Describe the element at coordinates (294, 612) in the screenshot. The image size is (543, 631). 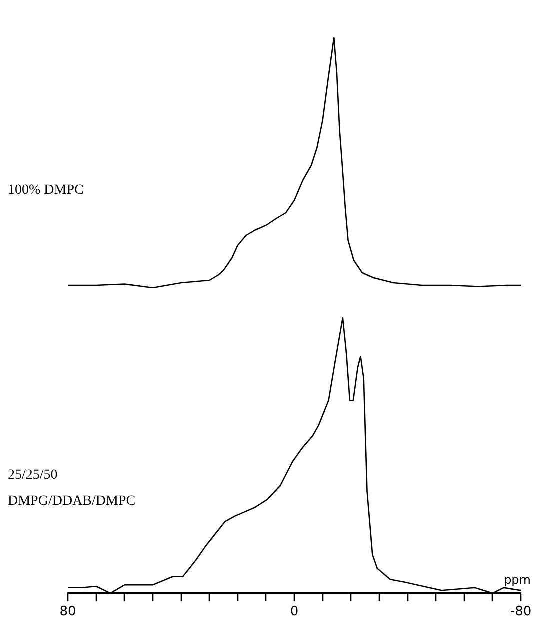
I see `x-tick-label: 0` at that location.